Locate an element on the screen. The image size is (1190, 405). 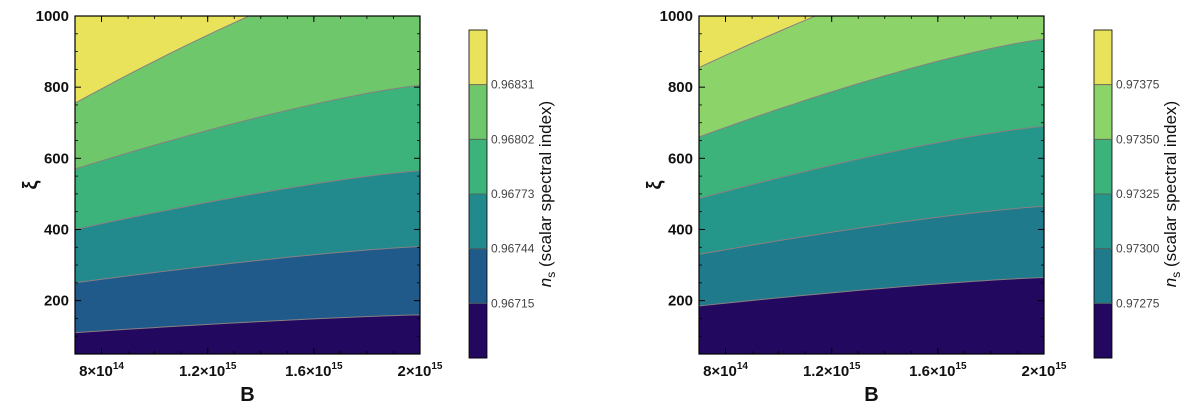
colorbar-tick-label: 0.96744 is located at coordinates (513, 249).